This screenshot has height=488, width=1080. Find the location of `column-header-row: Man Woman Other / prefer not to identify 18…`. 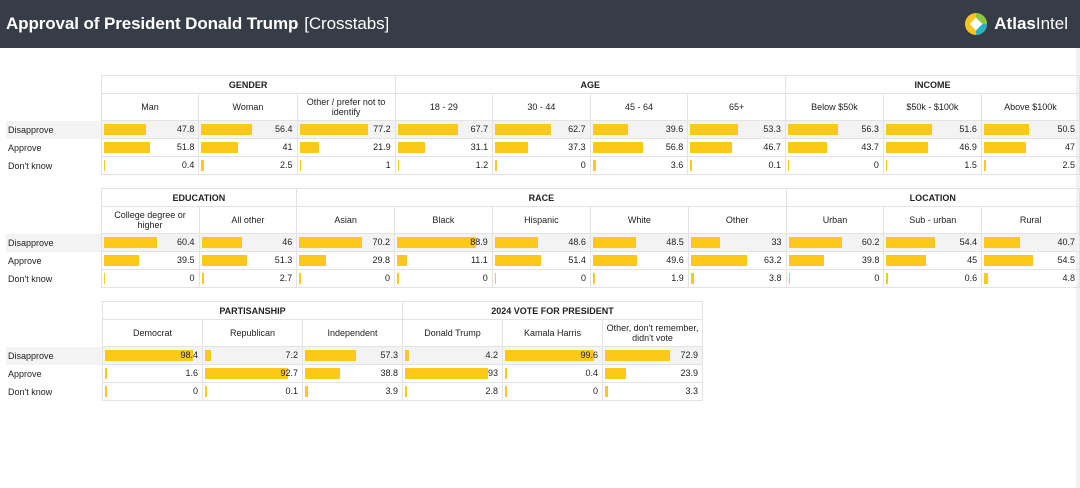

column-header-row: Man Woman Other / prefer not to identify 18… is located at coordinates (543, 107).